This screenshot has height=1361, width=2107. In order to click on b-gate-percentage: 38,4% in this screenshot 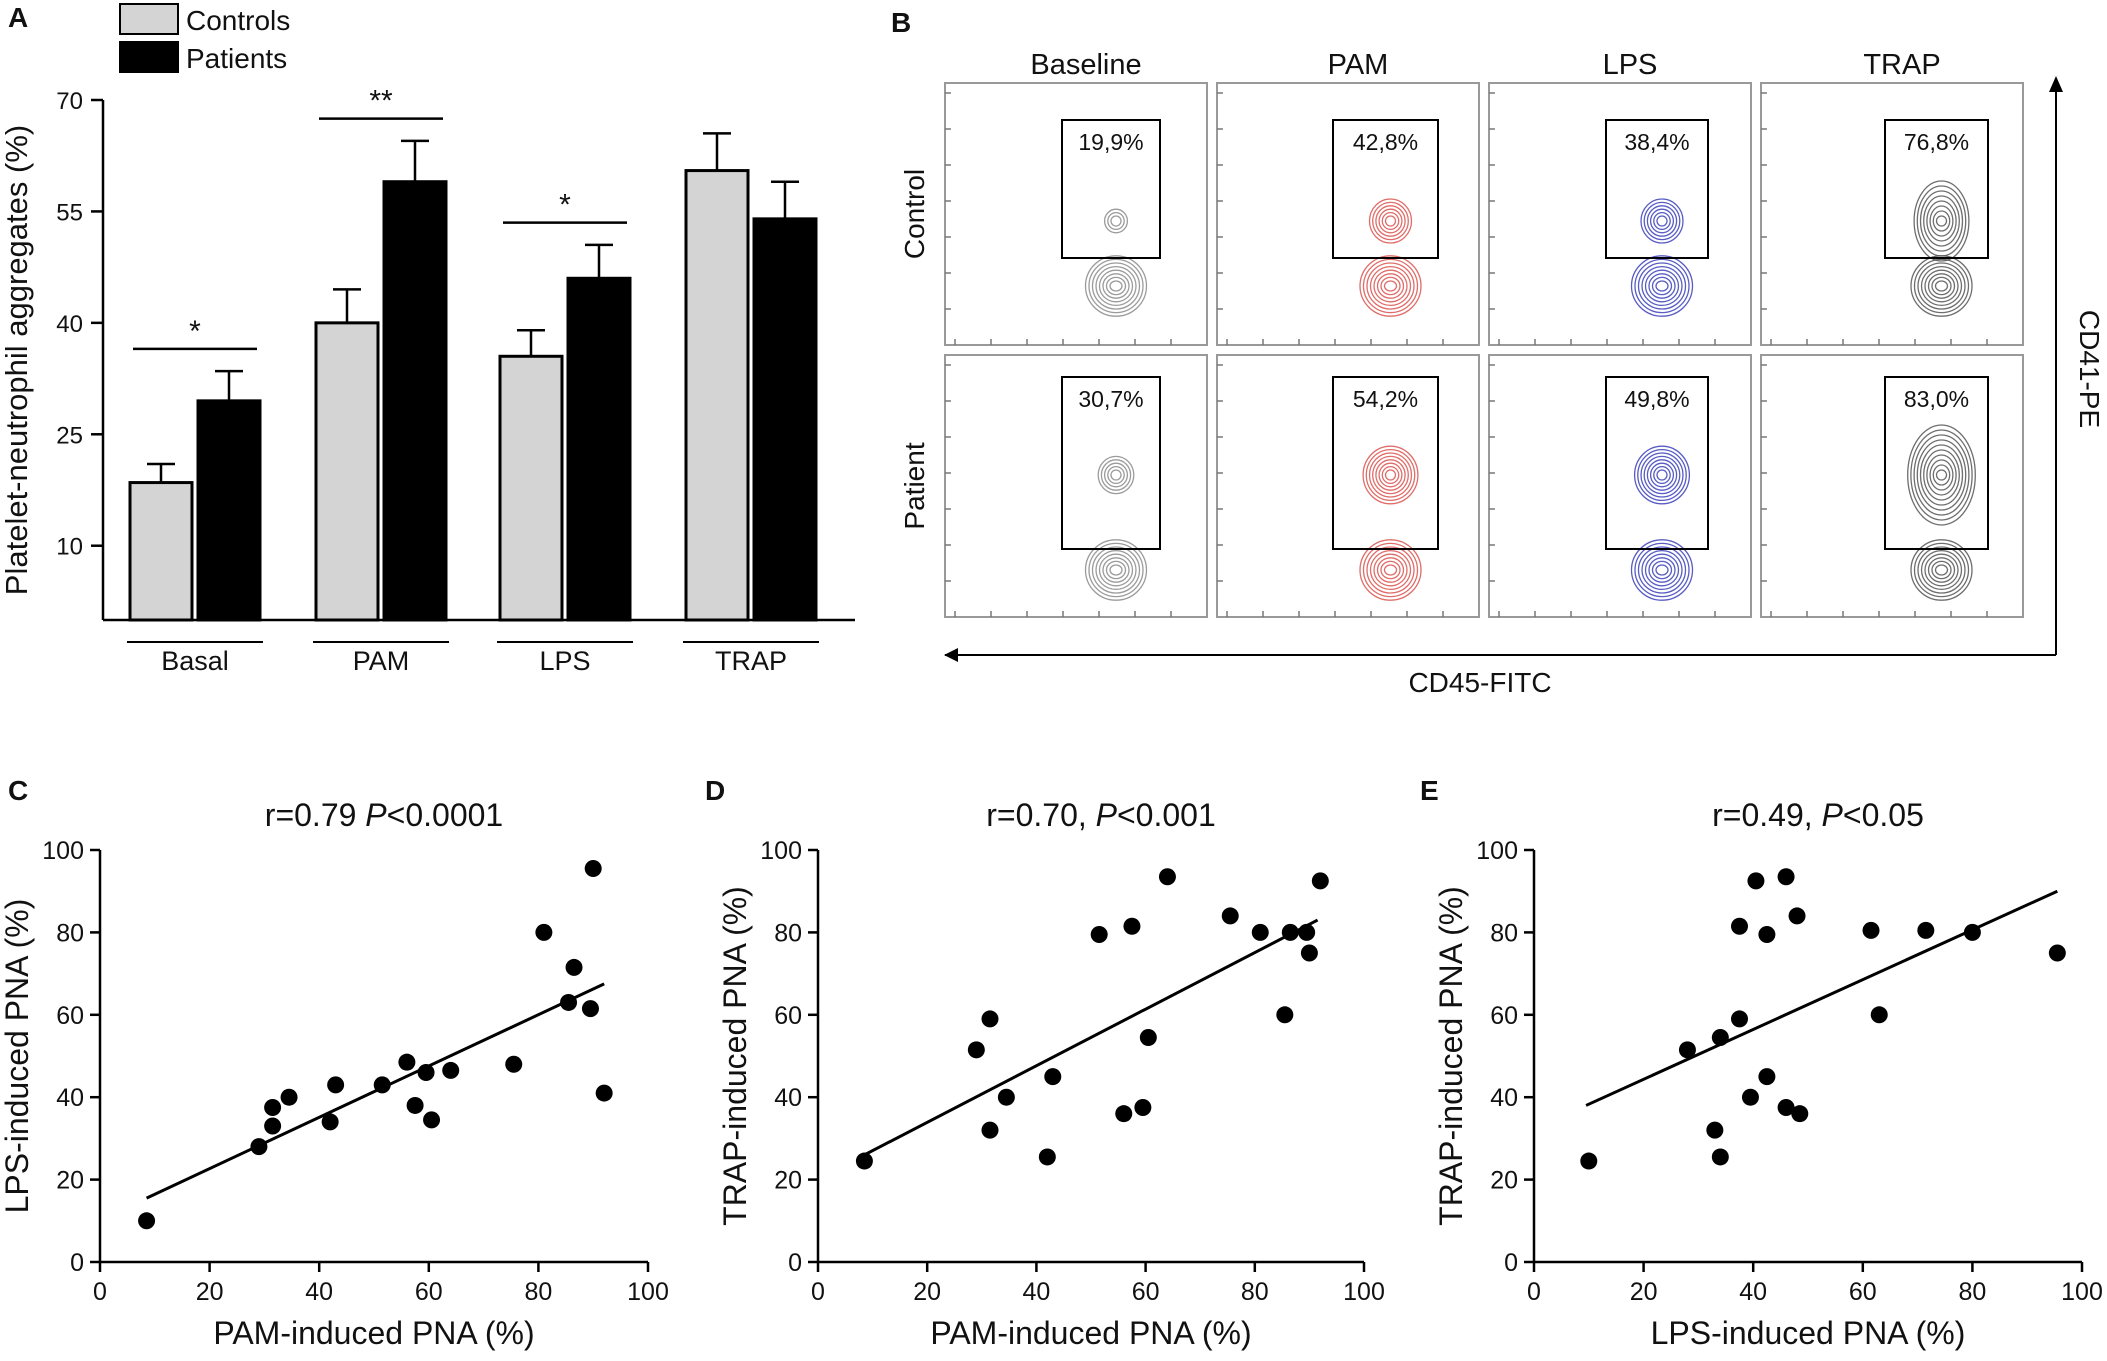, I will do `click(1656, 142)`.